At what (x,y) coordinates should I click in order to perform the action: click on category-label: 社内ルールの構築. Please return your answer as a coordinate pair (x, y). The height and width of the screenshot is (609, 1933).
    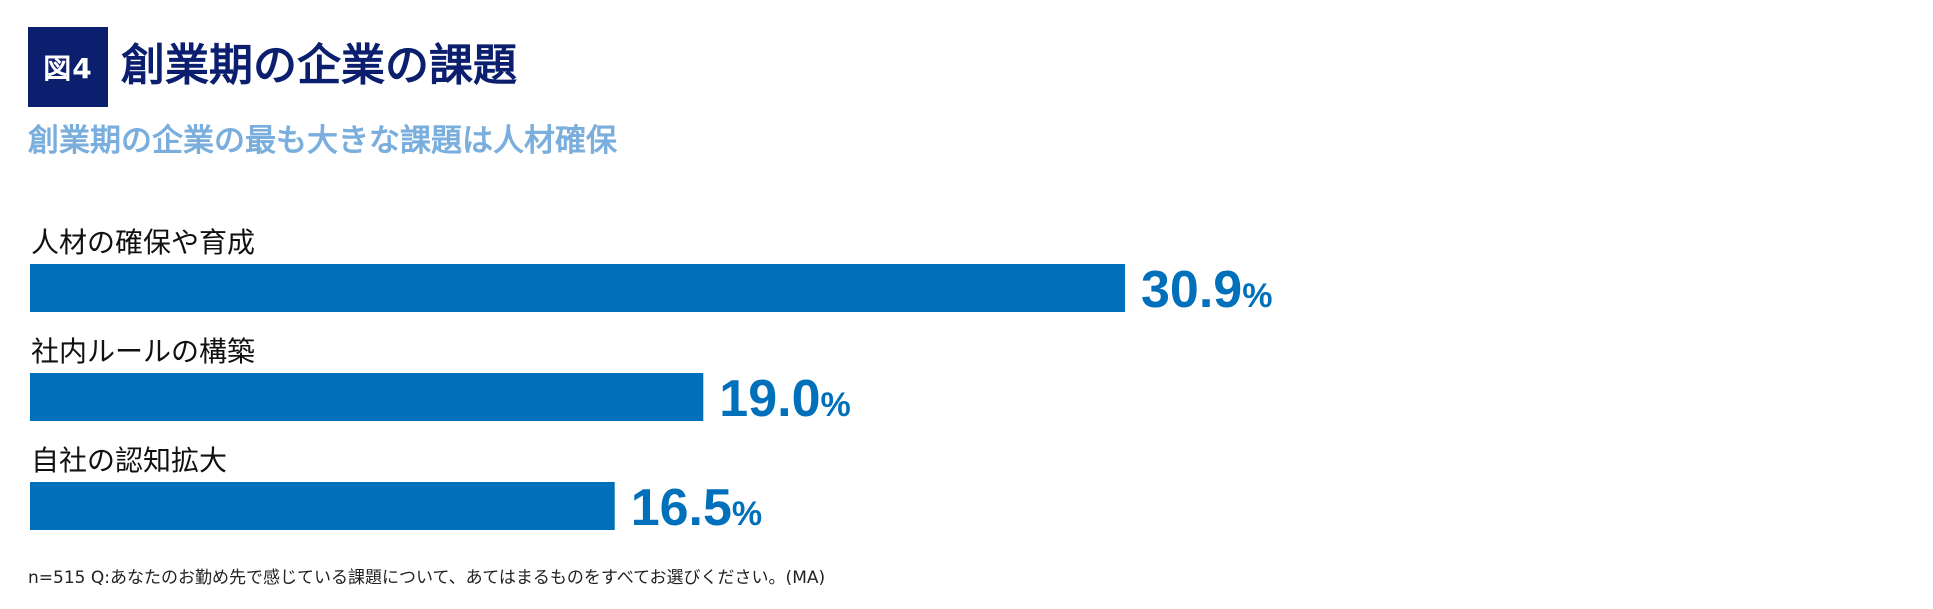
    Looking at the image, I should click on (143, 351).